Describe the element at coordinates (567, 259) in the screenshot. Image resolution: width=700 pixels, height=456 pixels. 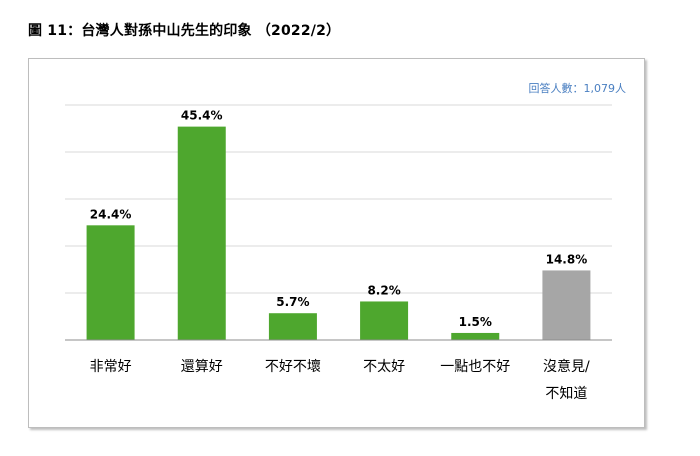
I see `data-label: 14.8%` at that location.